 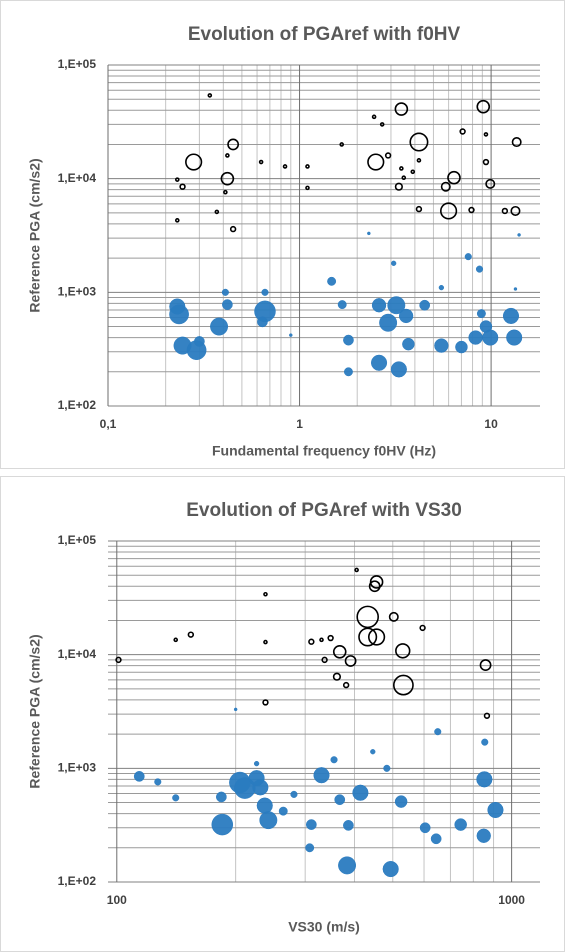 I want to click on x-tick-label: 1, so click(x=299, y=424).